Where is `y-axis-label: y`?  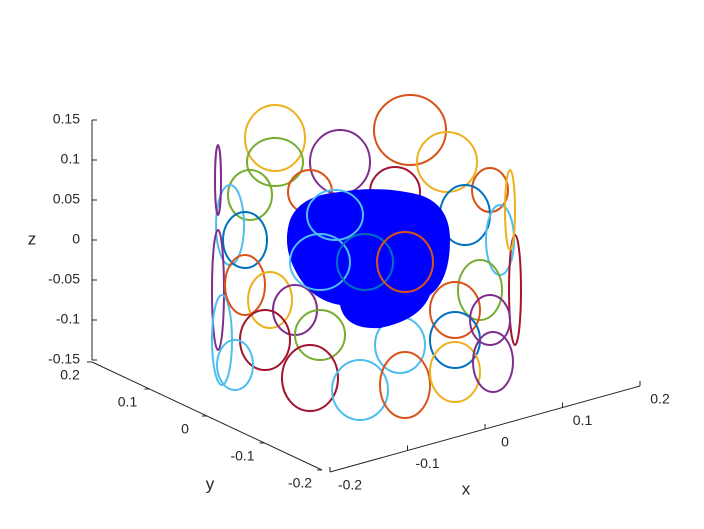
y-axis-label: y is located at coordinates (210, 483).